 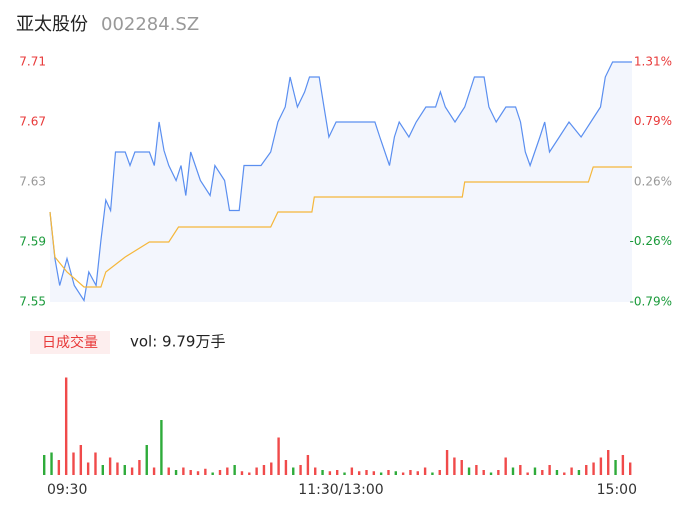 What do you see at coordinates (67, 490) in the screenshot?
I see `x-tick-label: 09:30` at bounding box center [67, 490].